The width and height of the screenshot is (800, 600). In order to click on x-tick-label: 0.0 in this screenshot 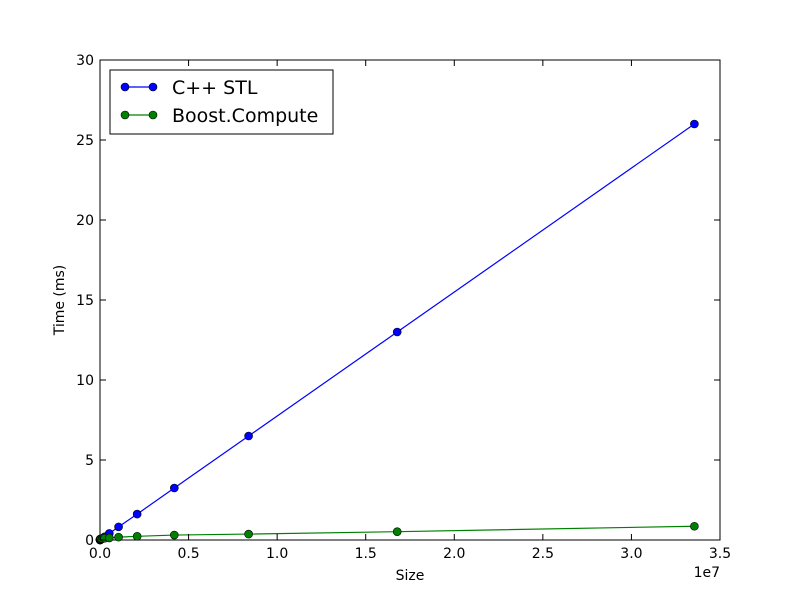, I will do `click(100, 554)`.